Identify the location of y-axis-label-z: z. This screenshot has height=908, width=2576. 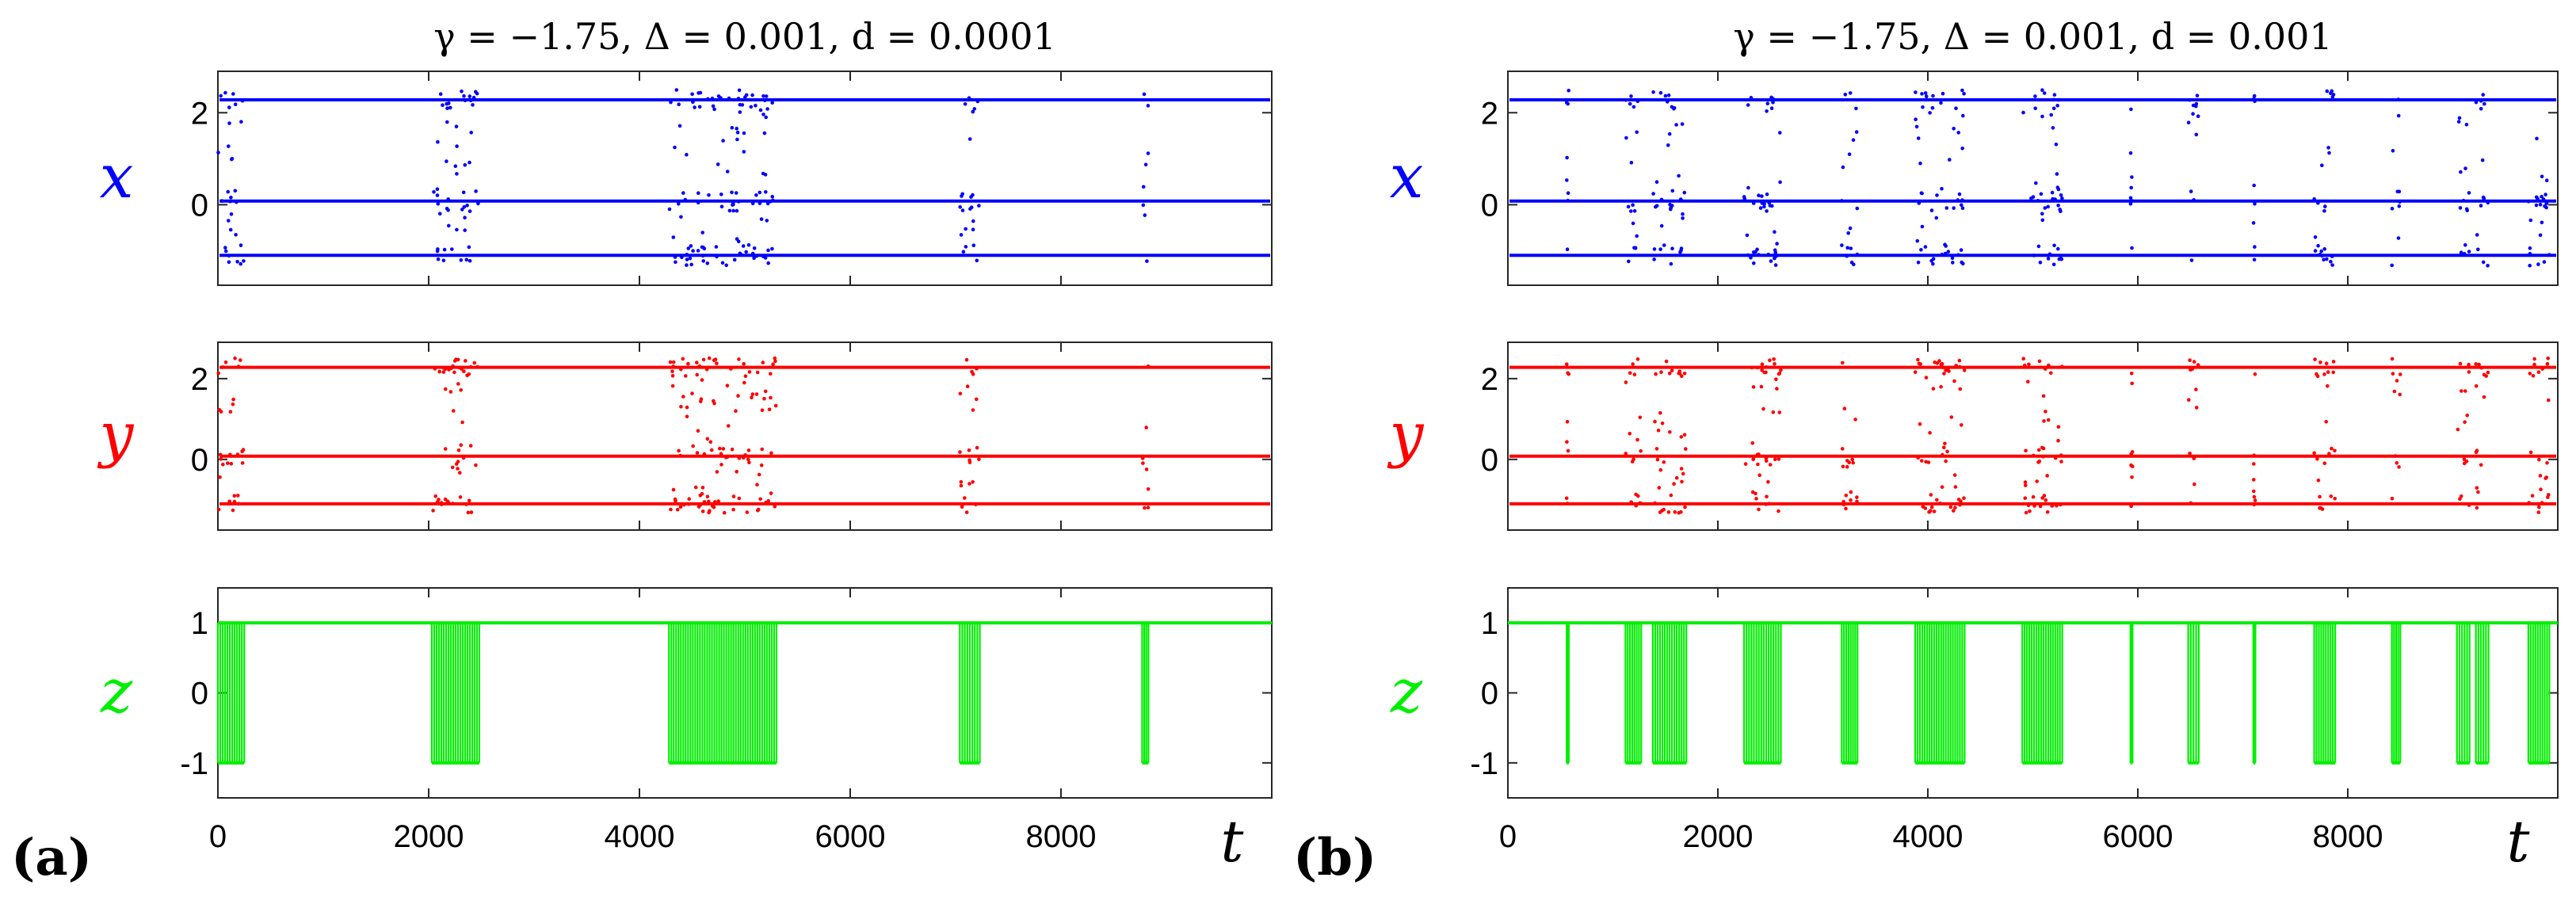
(116, 691).